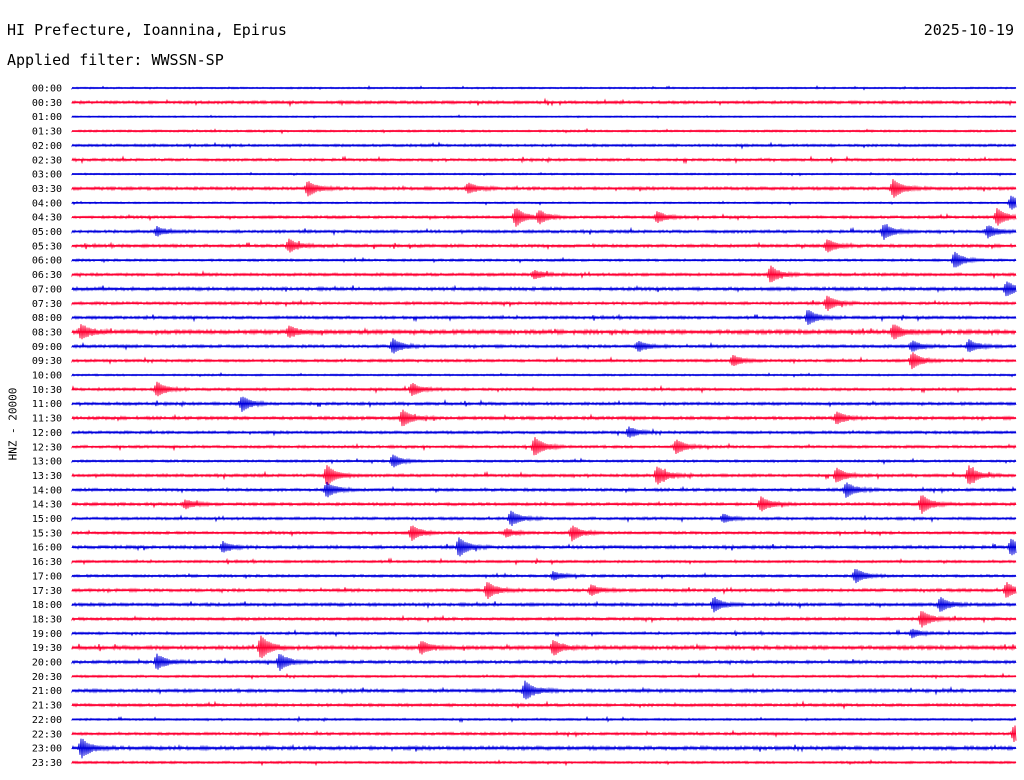 The image size is (1024, 780). I want to click on time-label: 13:30, so click(47, 476).